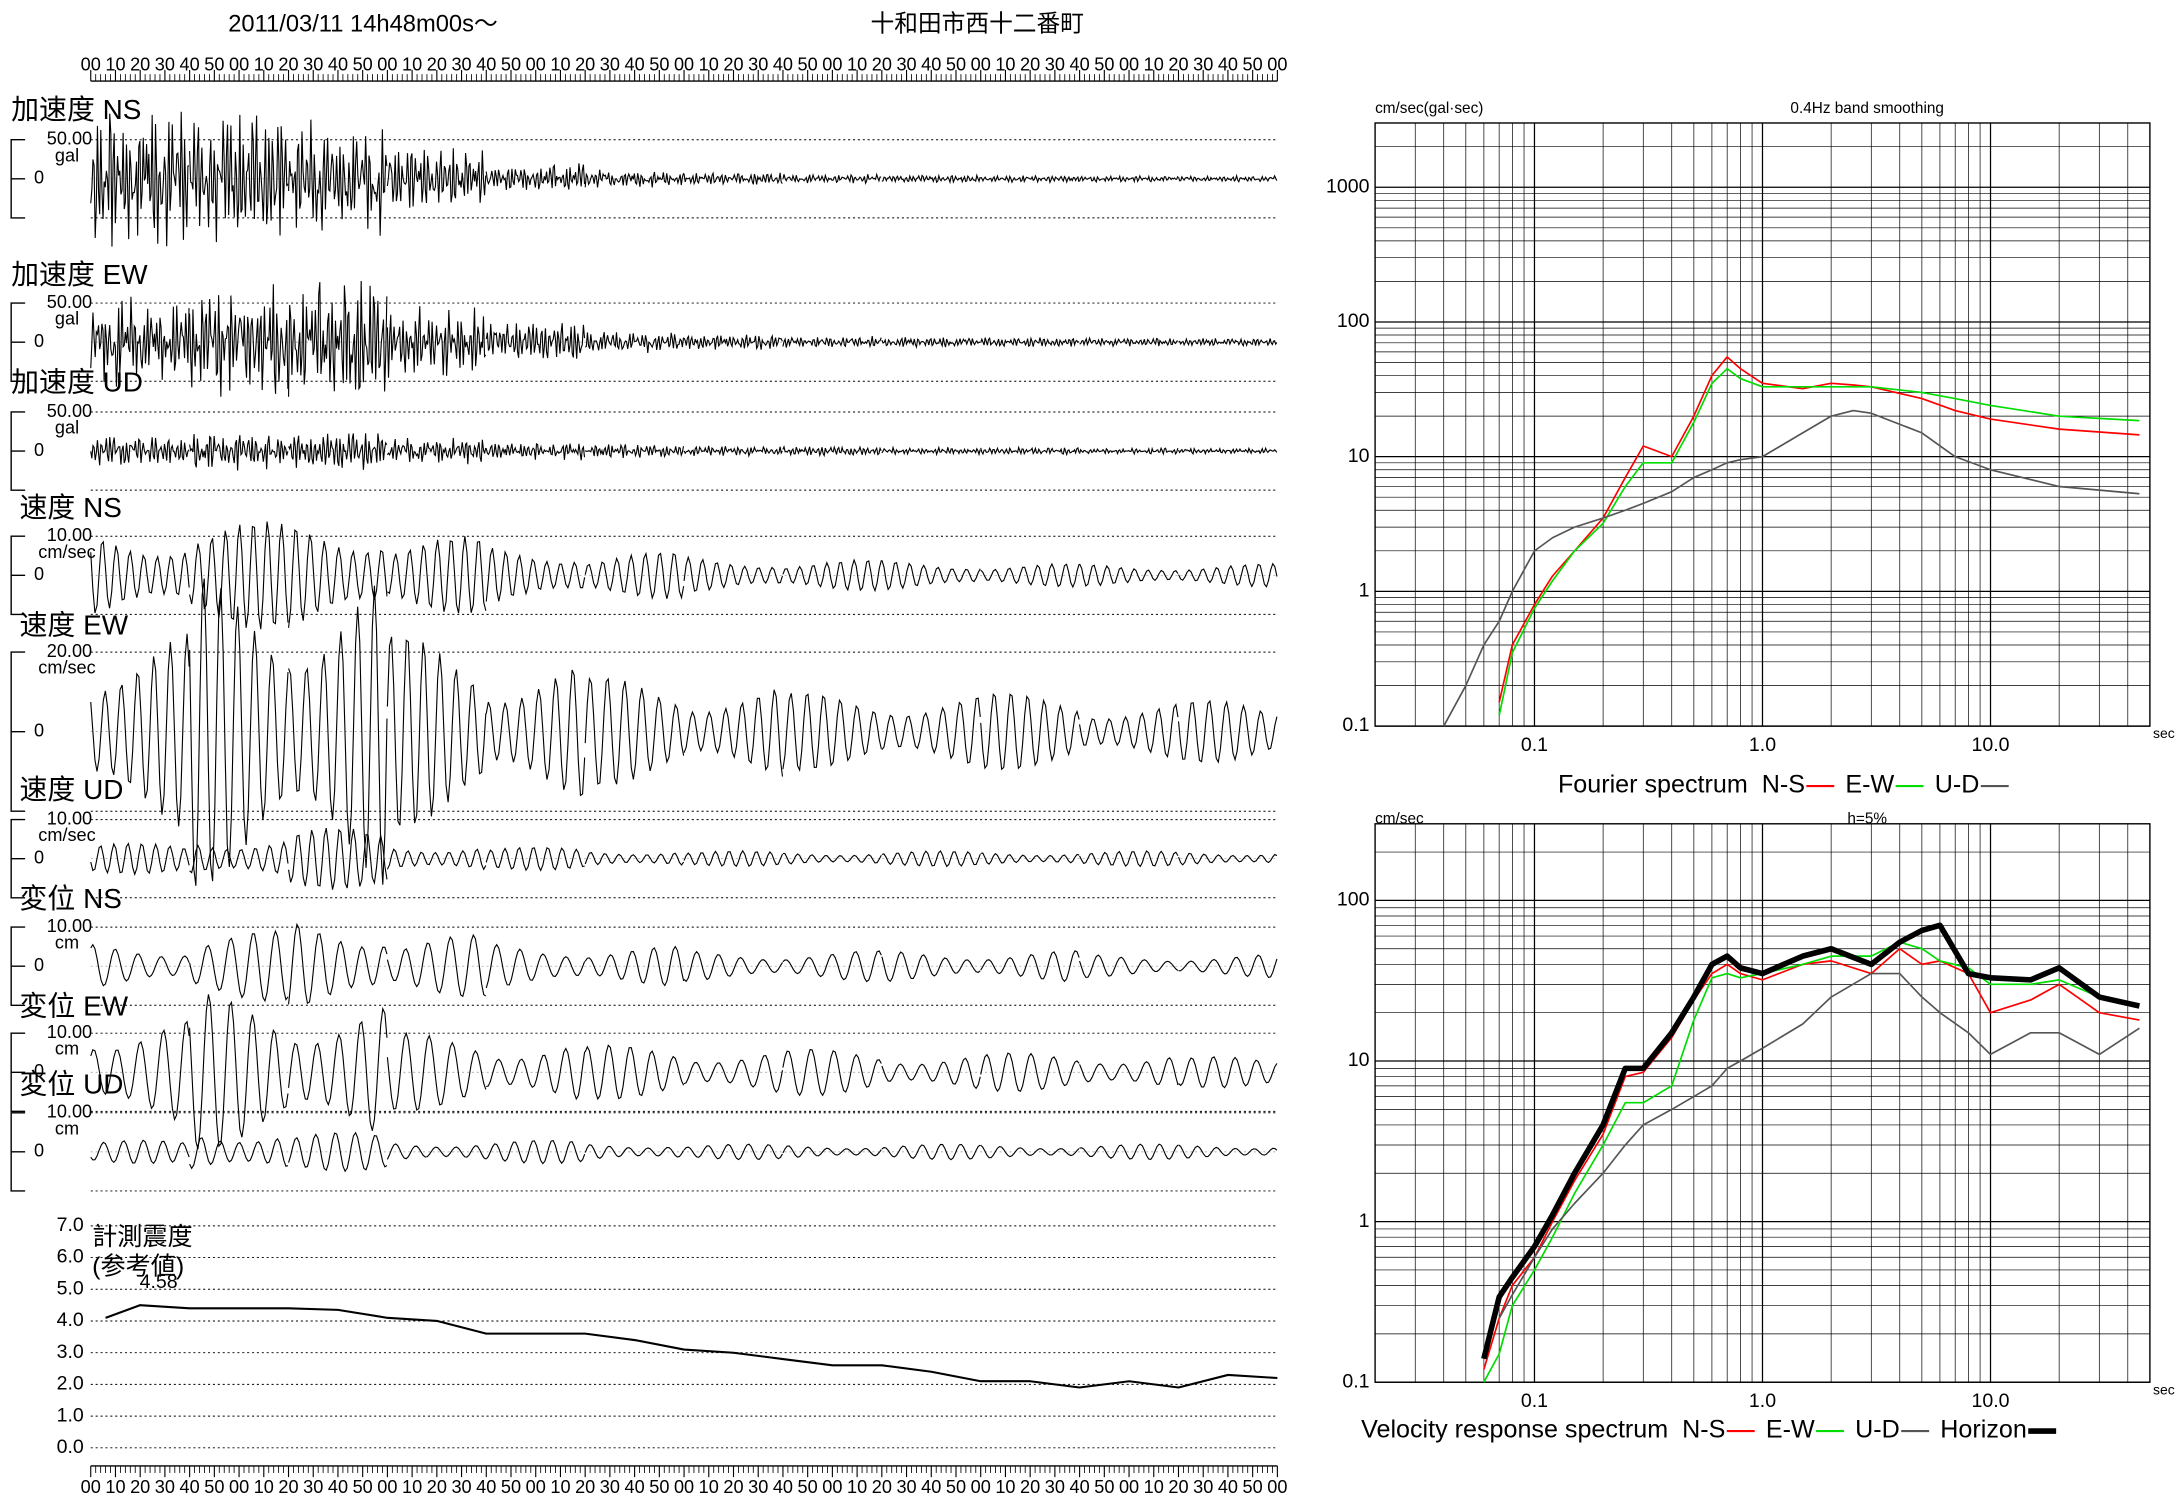 The width and height of the screenshot is (2182, 1501). I want to click on y-tick-label: 0.0, so click(70, 1447).